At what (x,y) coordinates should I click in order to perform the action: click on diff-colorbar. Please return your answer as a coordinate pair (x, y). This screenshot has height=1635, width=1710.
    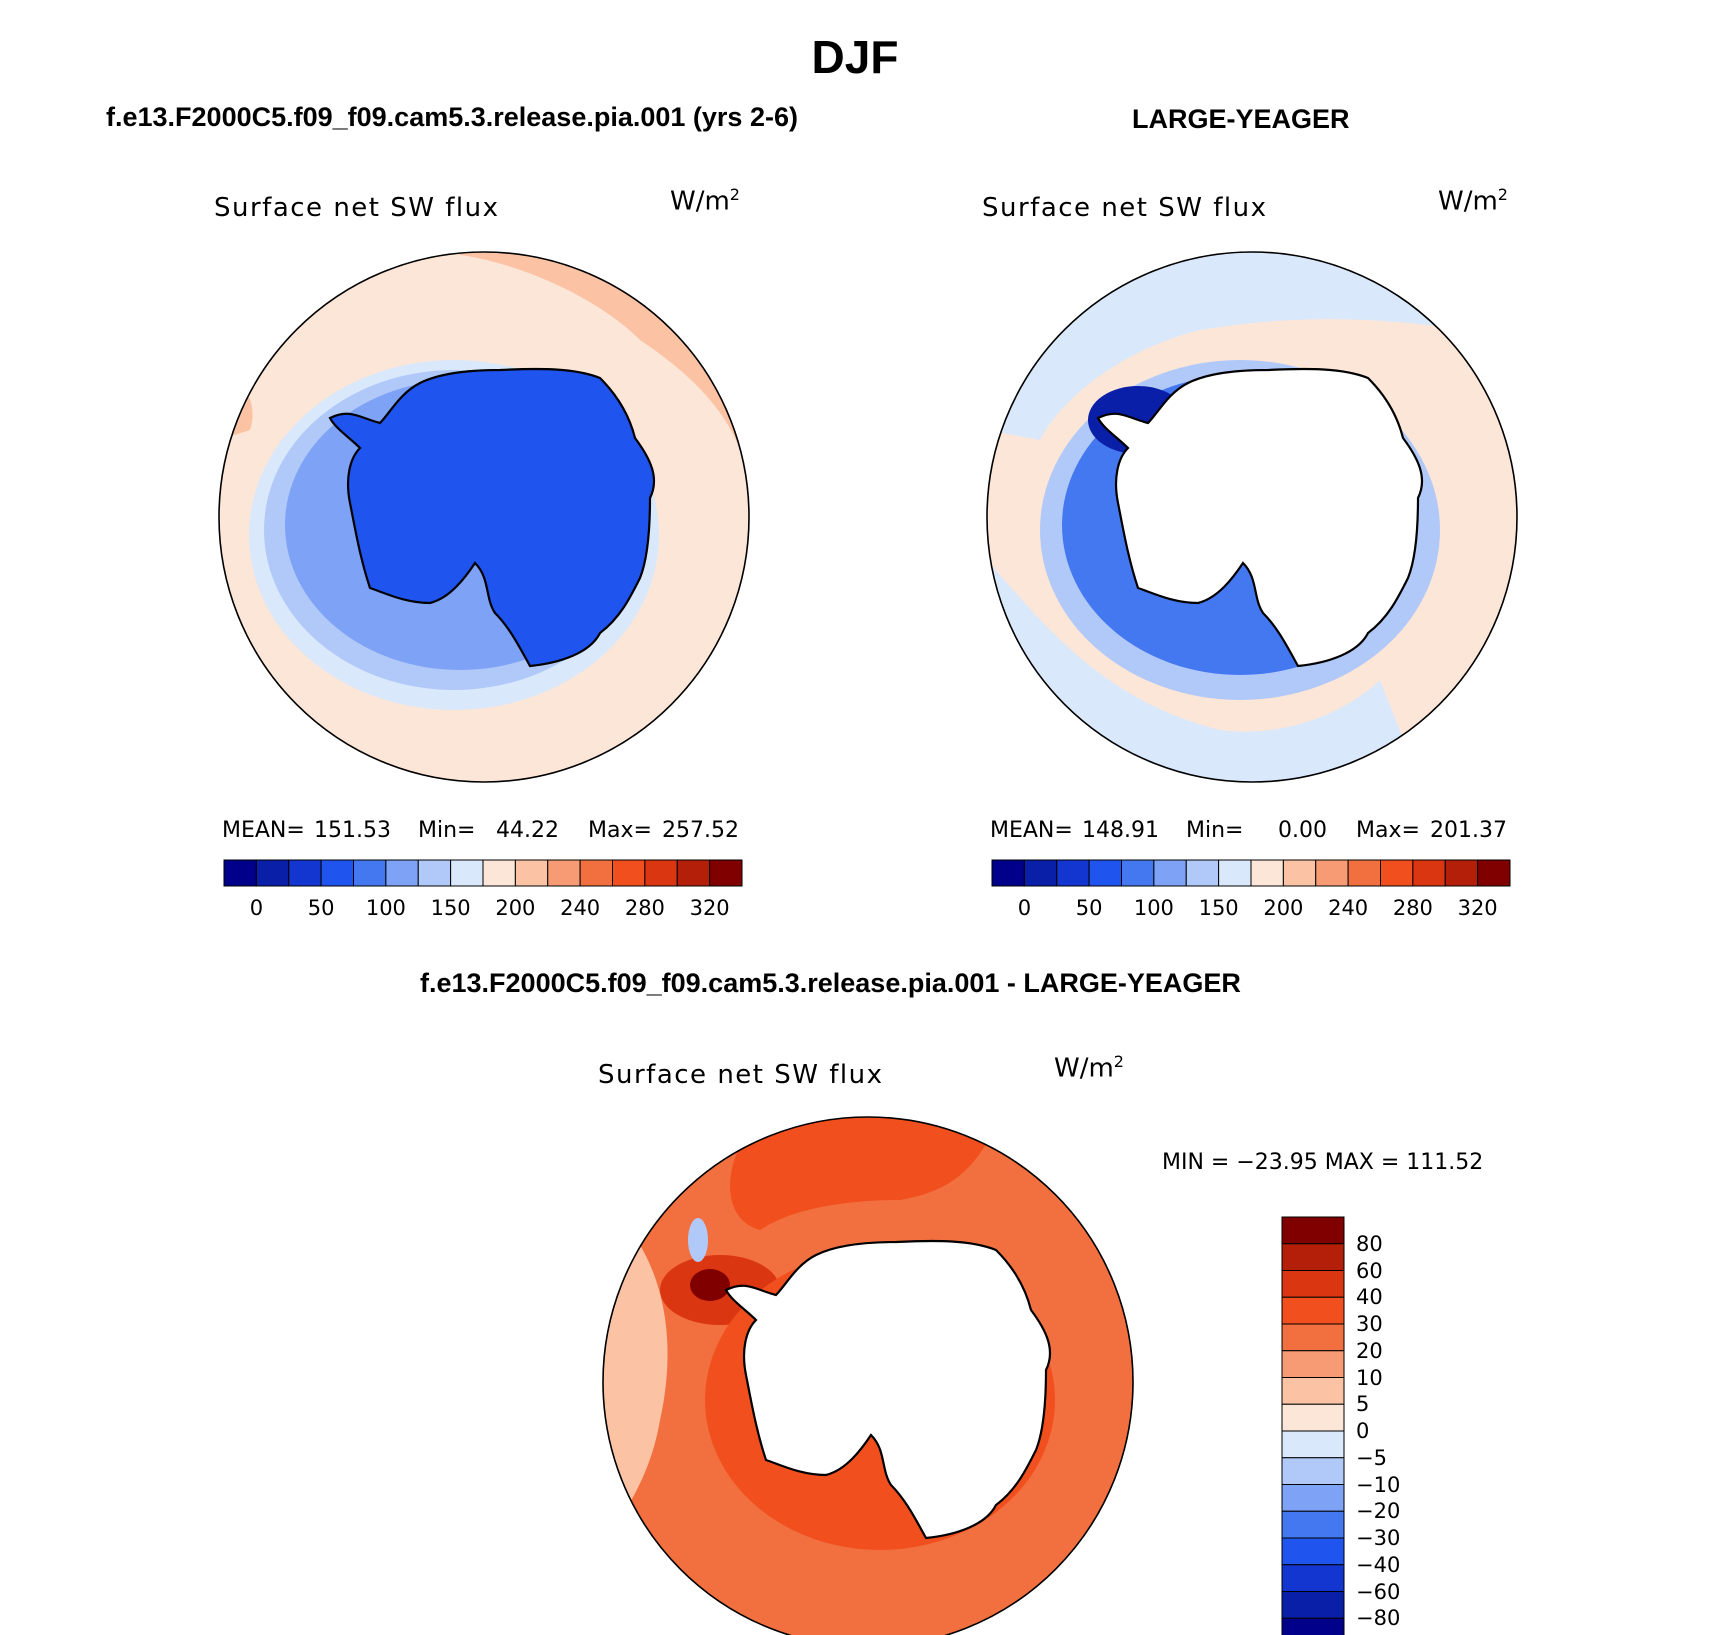
    Looking at the image, I should click on (1313, 1425).